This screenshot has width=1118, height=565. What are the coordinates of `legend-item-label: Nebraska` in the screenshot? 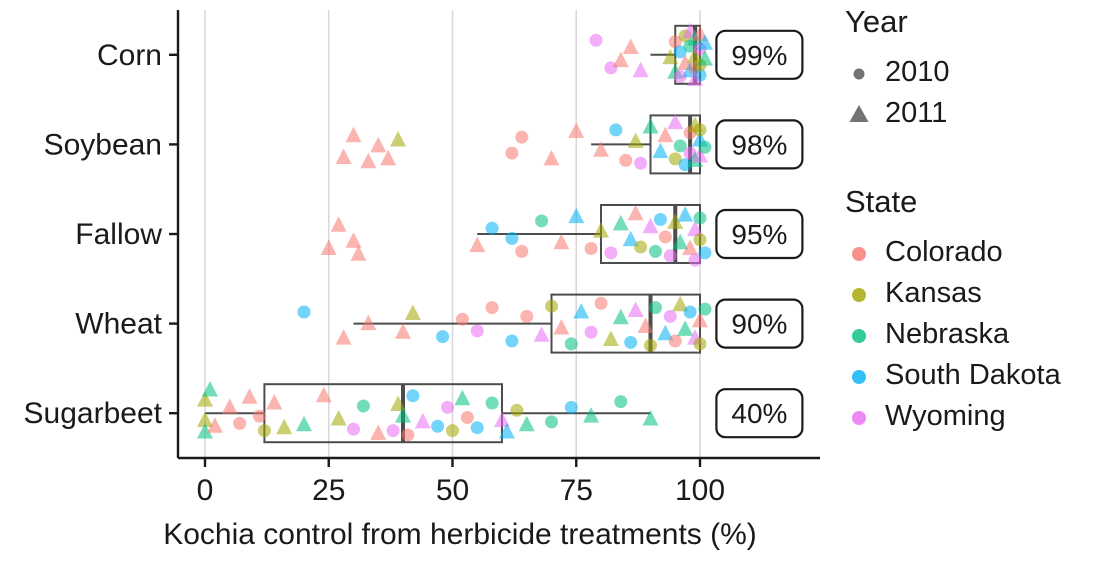 It's located at (947, 334).